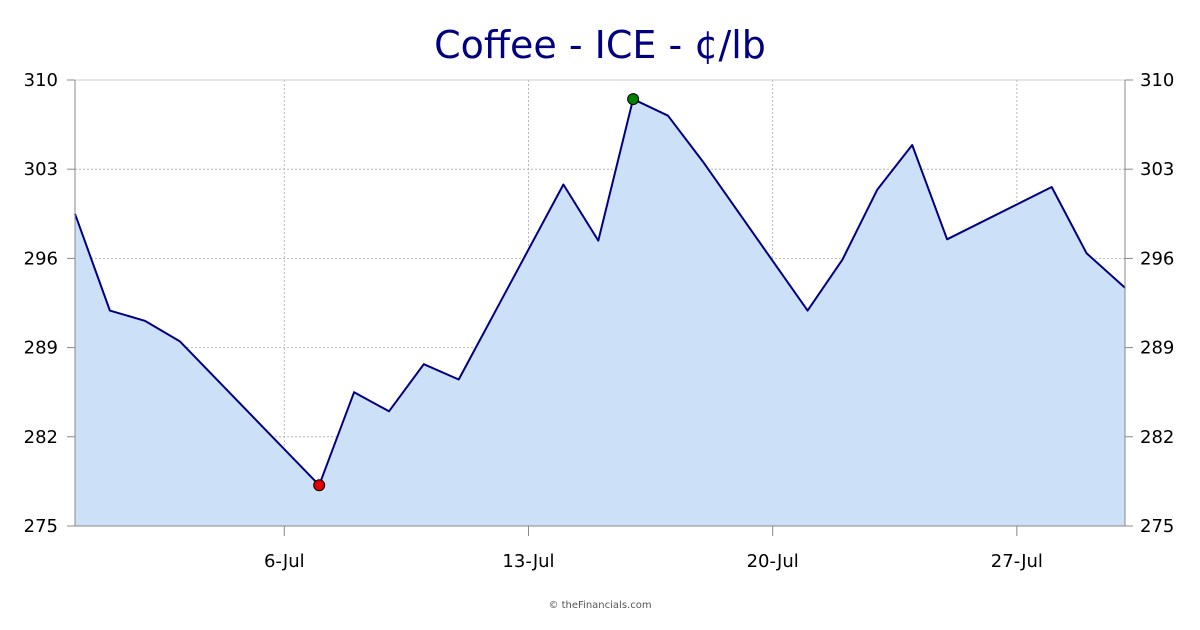  What do you see at coordinates (1017, 561) in the screenshot?
I see `x-tick-label: 27-Jul` at bounding box center [1017, 561].